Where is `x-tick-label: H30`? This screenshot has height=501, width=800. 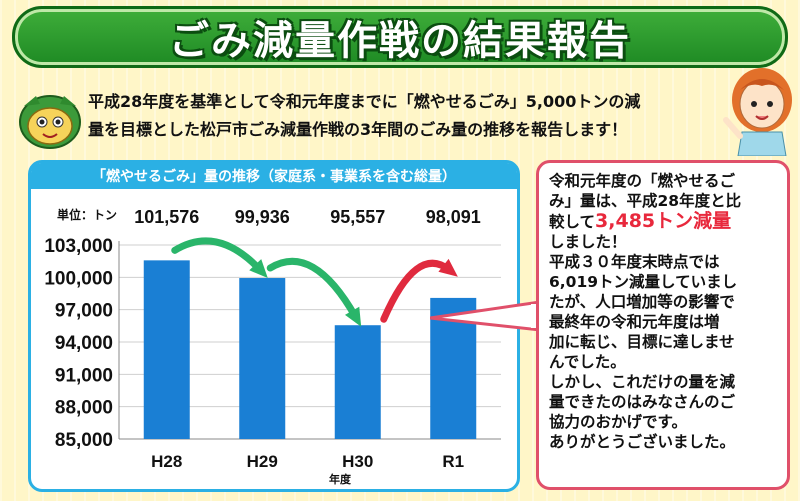
x-tick-label: H30 is located at coordinates (357, 461).